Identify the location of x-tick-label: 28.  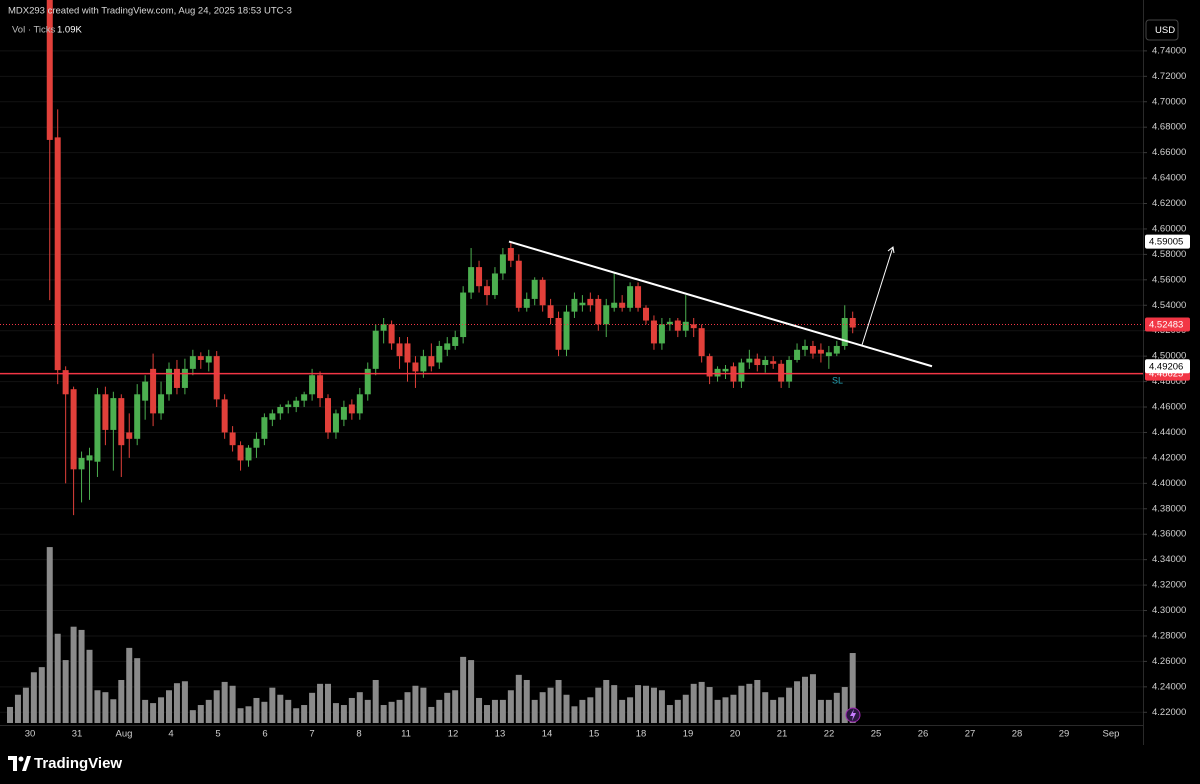
(1017, 734).